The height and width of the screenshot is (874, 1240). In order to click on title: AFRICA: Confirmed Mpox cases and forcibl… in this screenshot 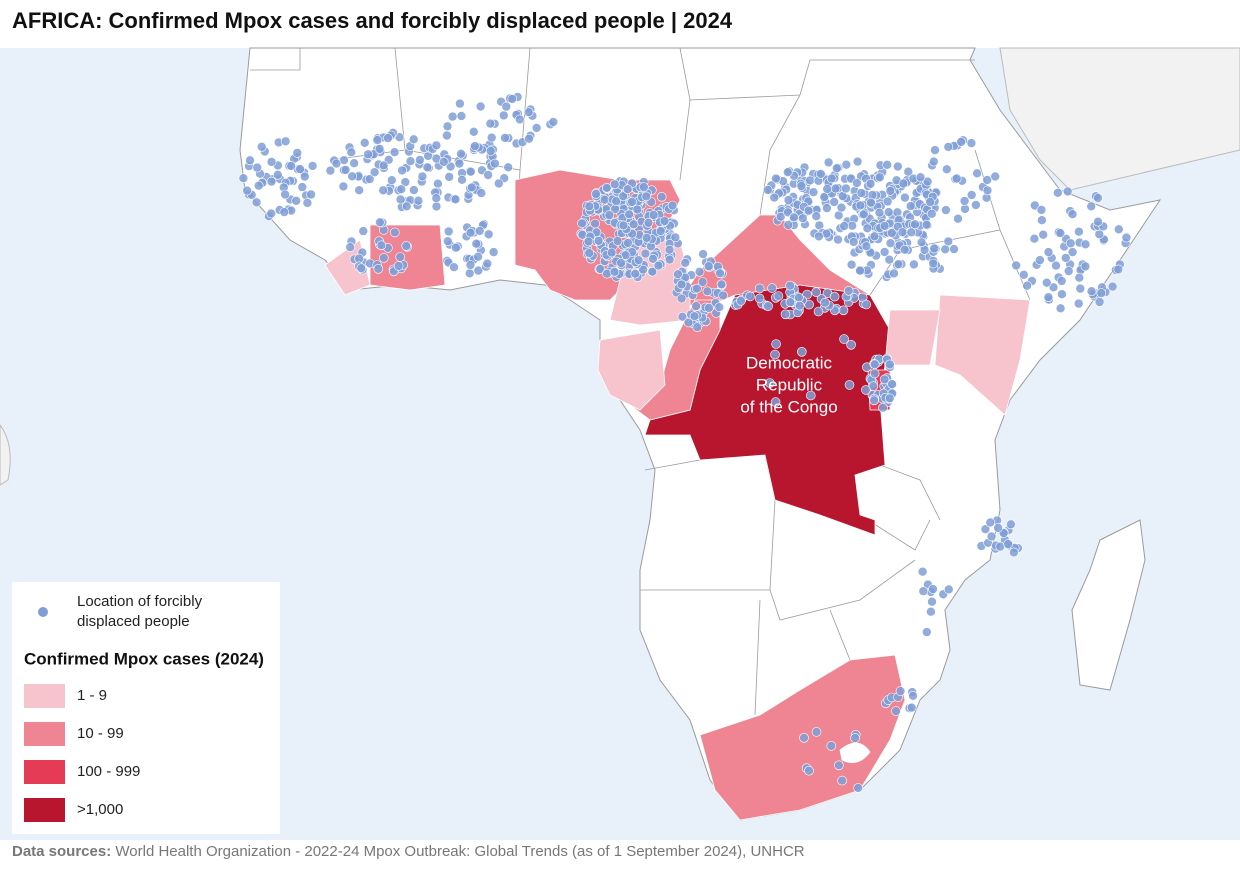, I will do `click(372, 20)`.